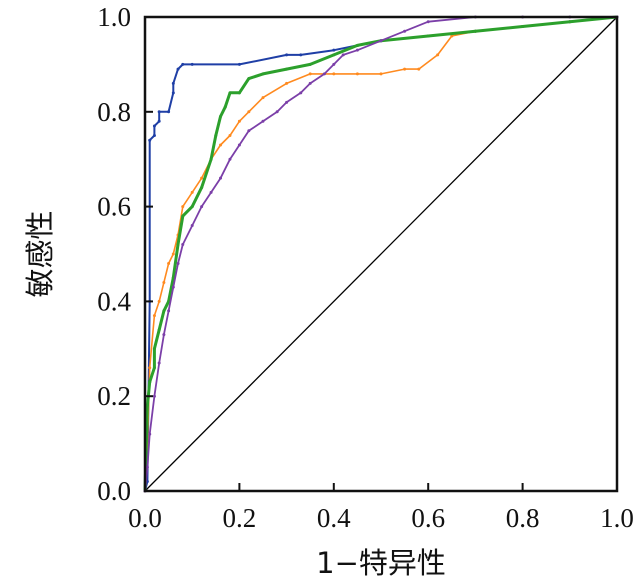  What do you see at coordinates (114, 112) in the screenshot?
I see `y-tick-label: 0.8` at bounding box center [114, 112].